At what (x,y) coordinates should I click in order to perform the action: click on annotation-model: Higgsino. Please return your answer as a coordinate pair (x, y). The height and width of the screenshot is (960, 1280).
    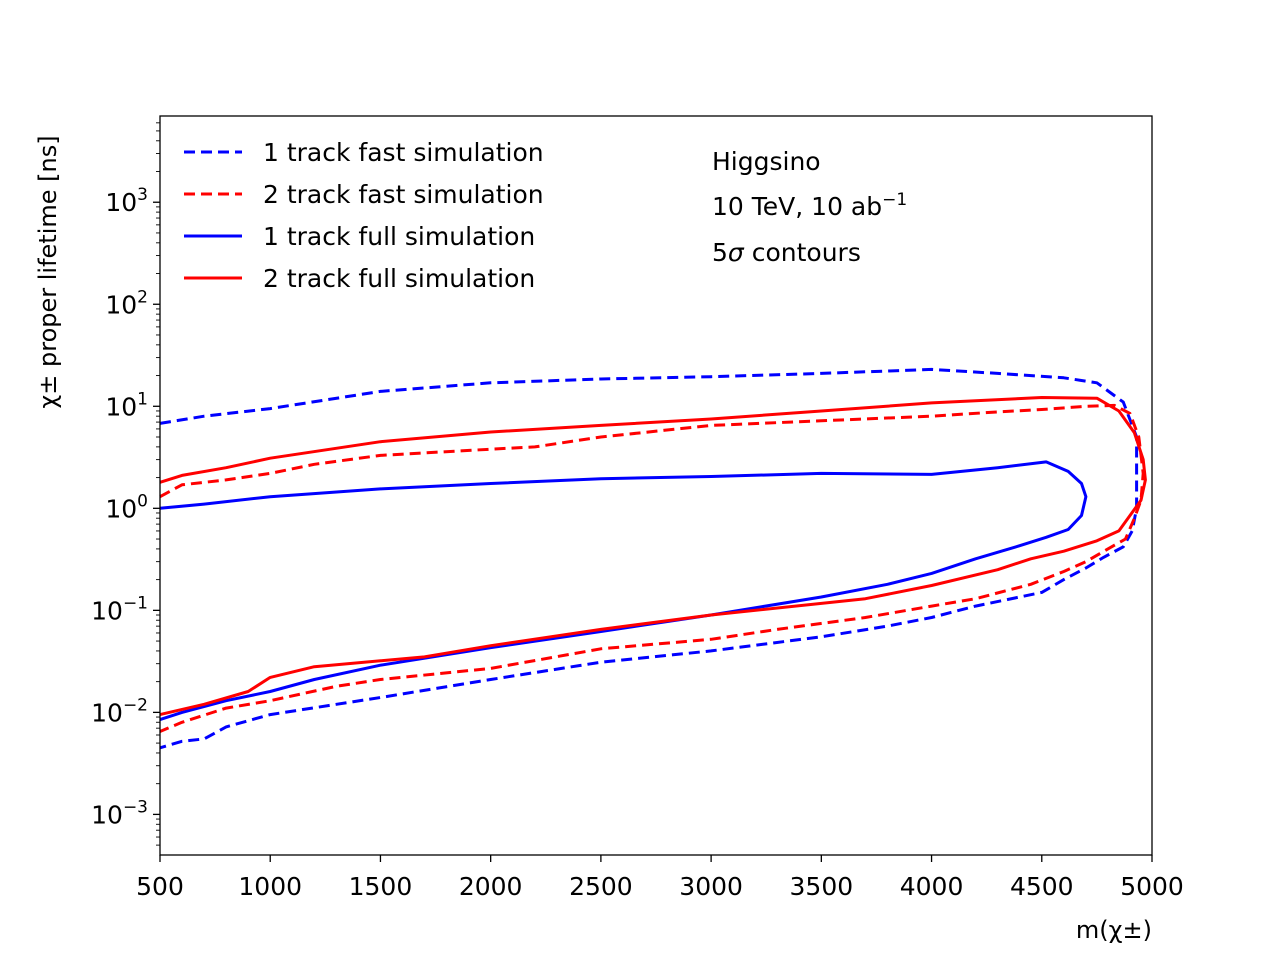
    Looking at the image, I should click on (766, 161).